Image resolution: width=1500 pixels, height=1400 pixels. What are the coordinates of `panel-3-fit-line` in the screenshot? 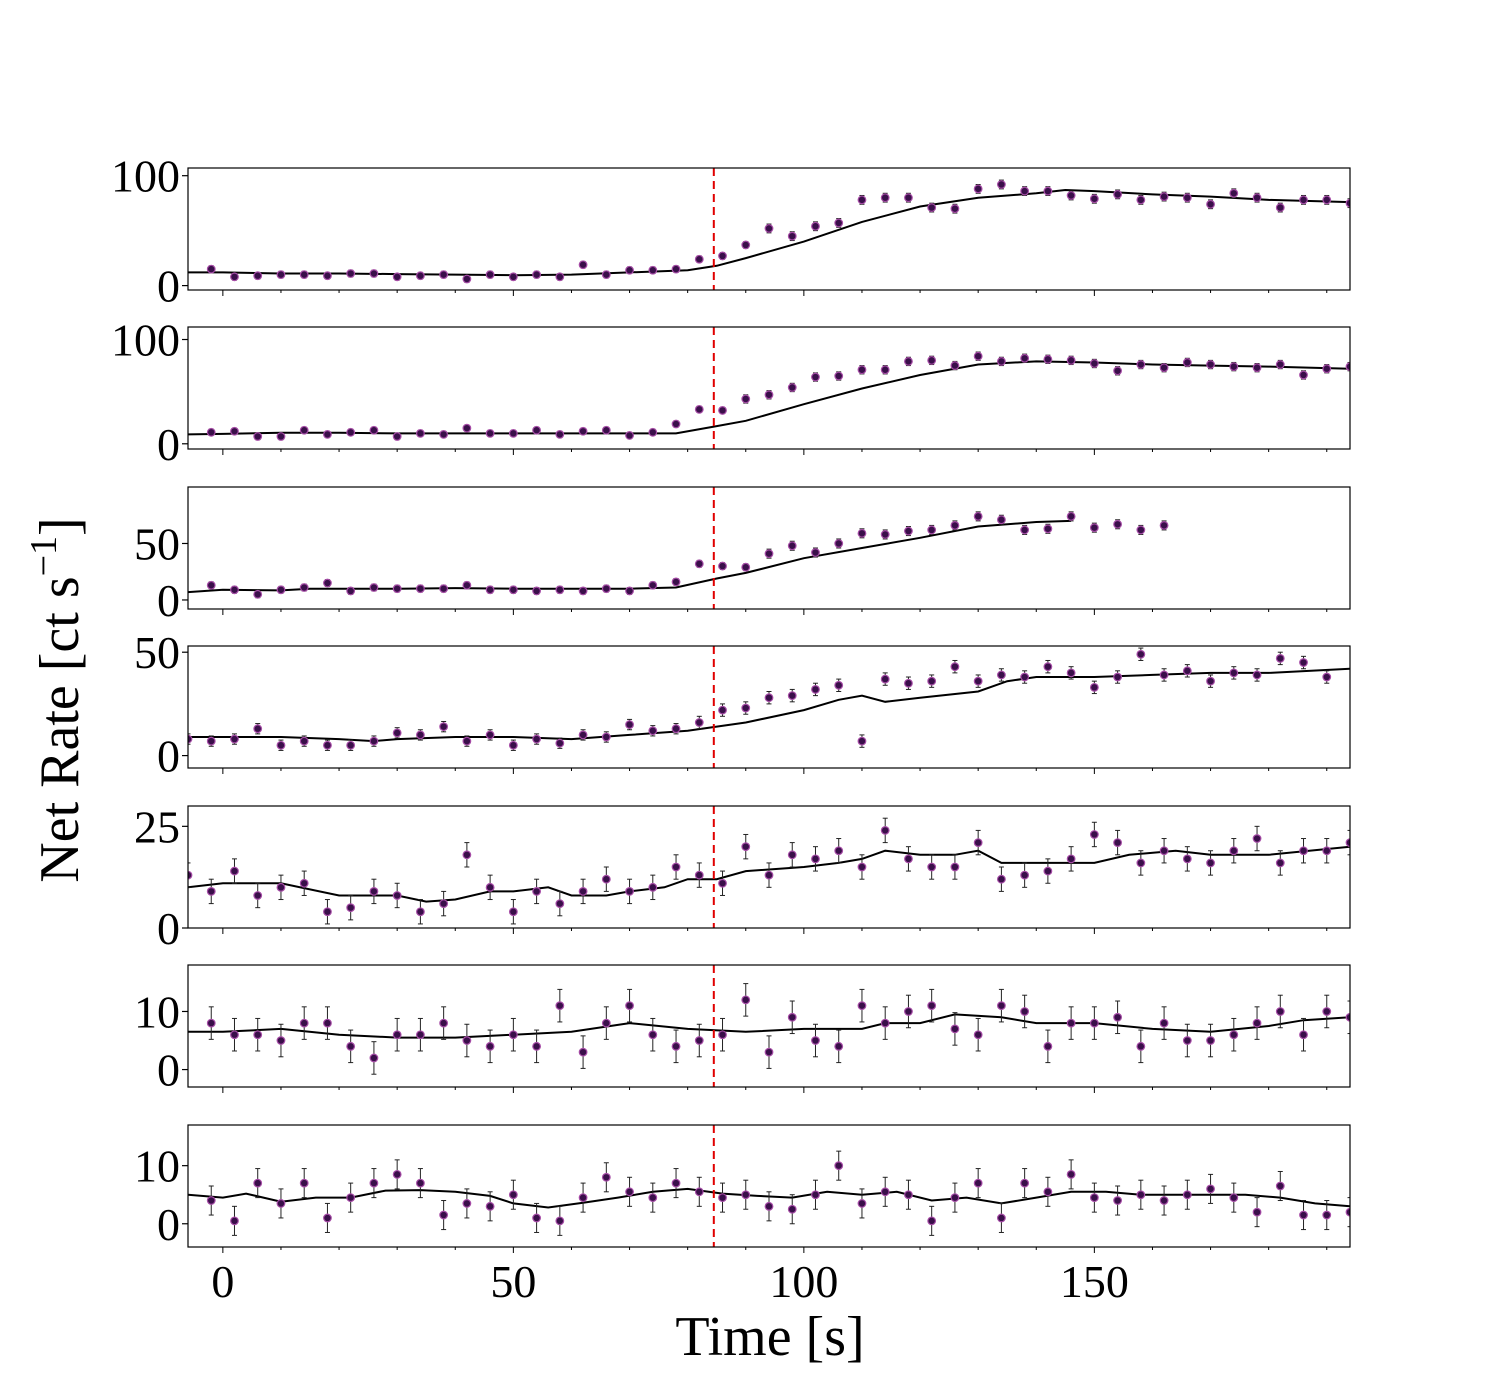 It's located at (630, 556).